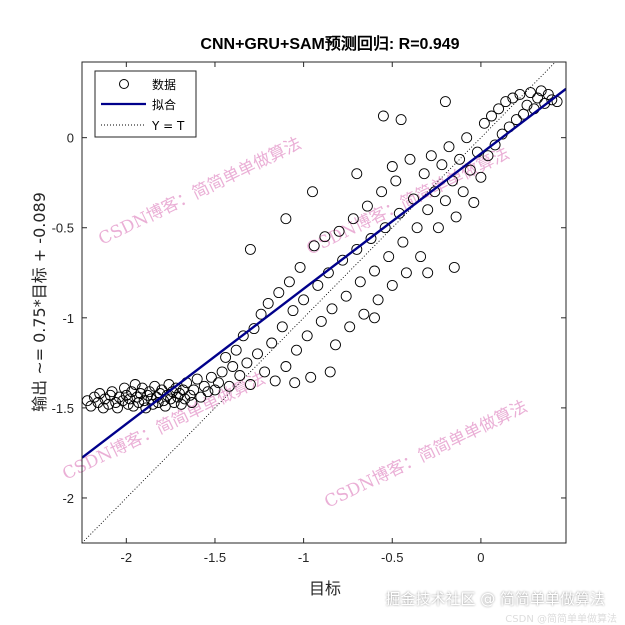  I want to click on x-tick-label: -1, so click(304, 557).